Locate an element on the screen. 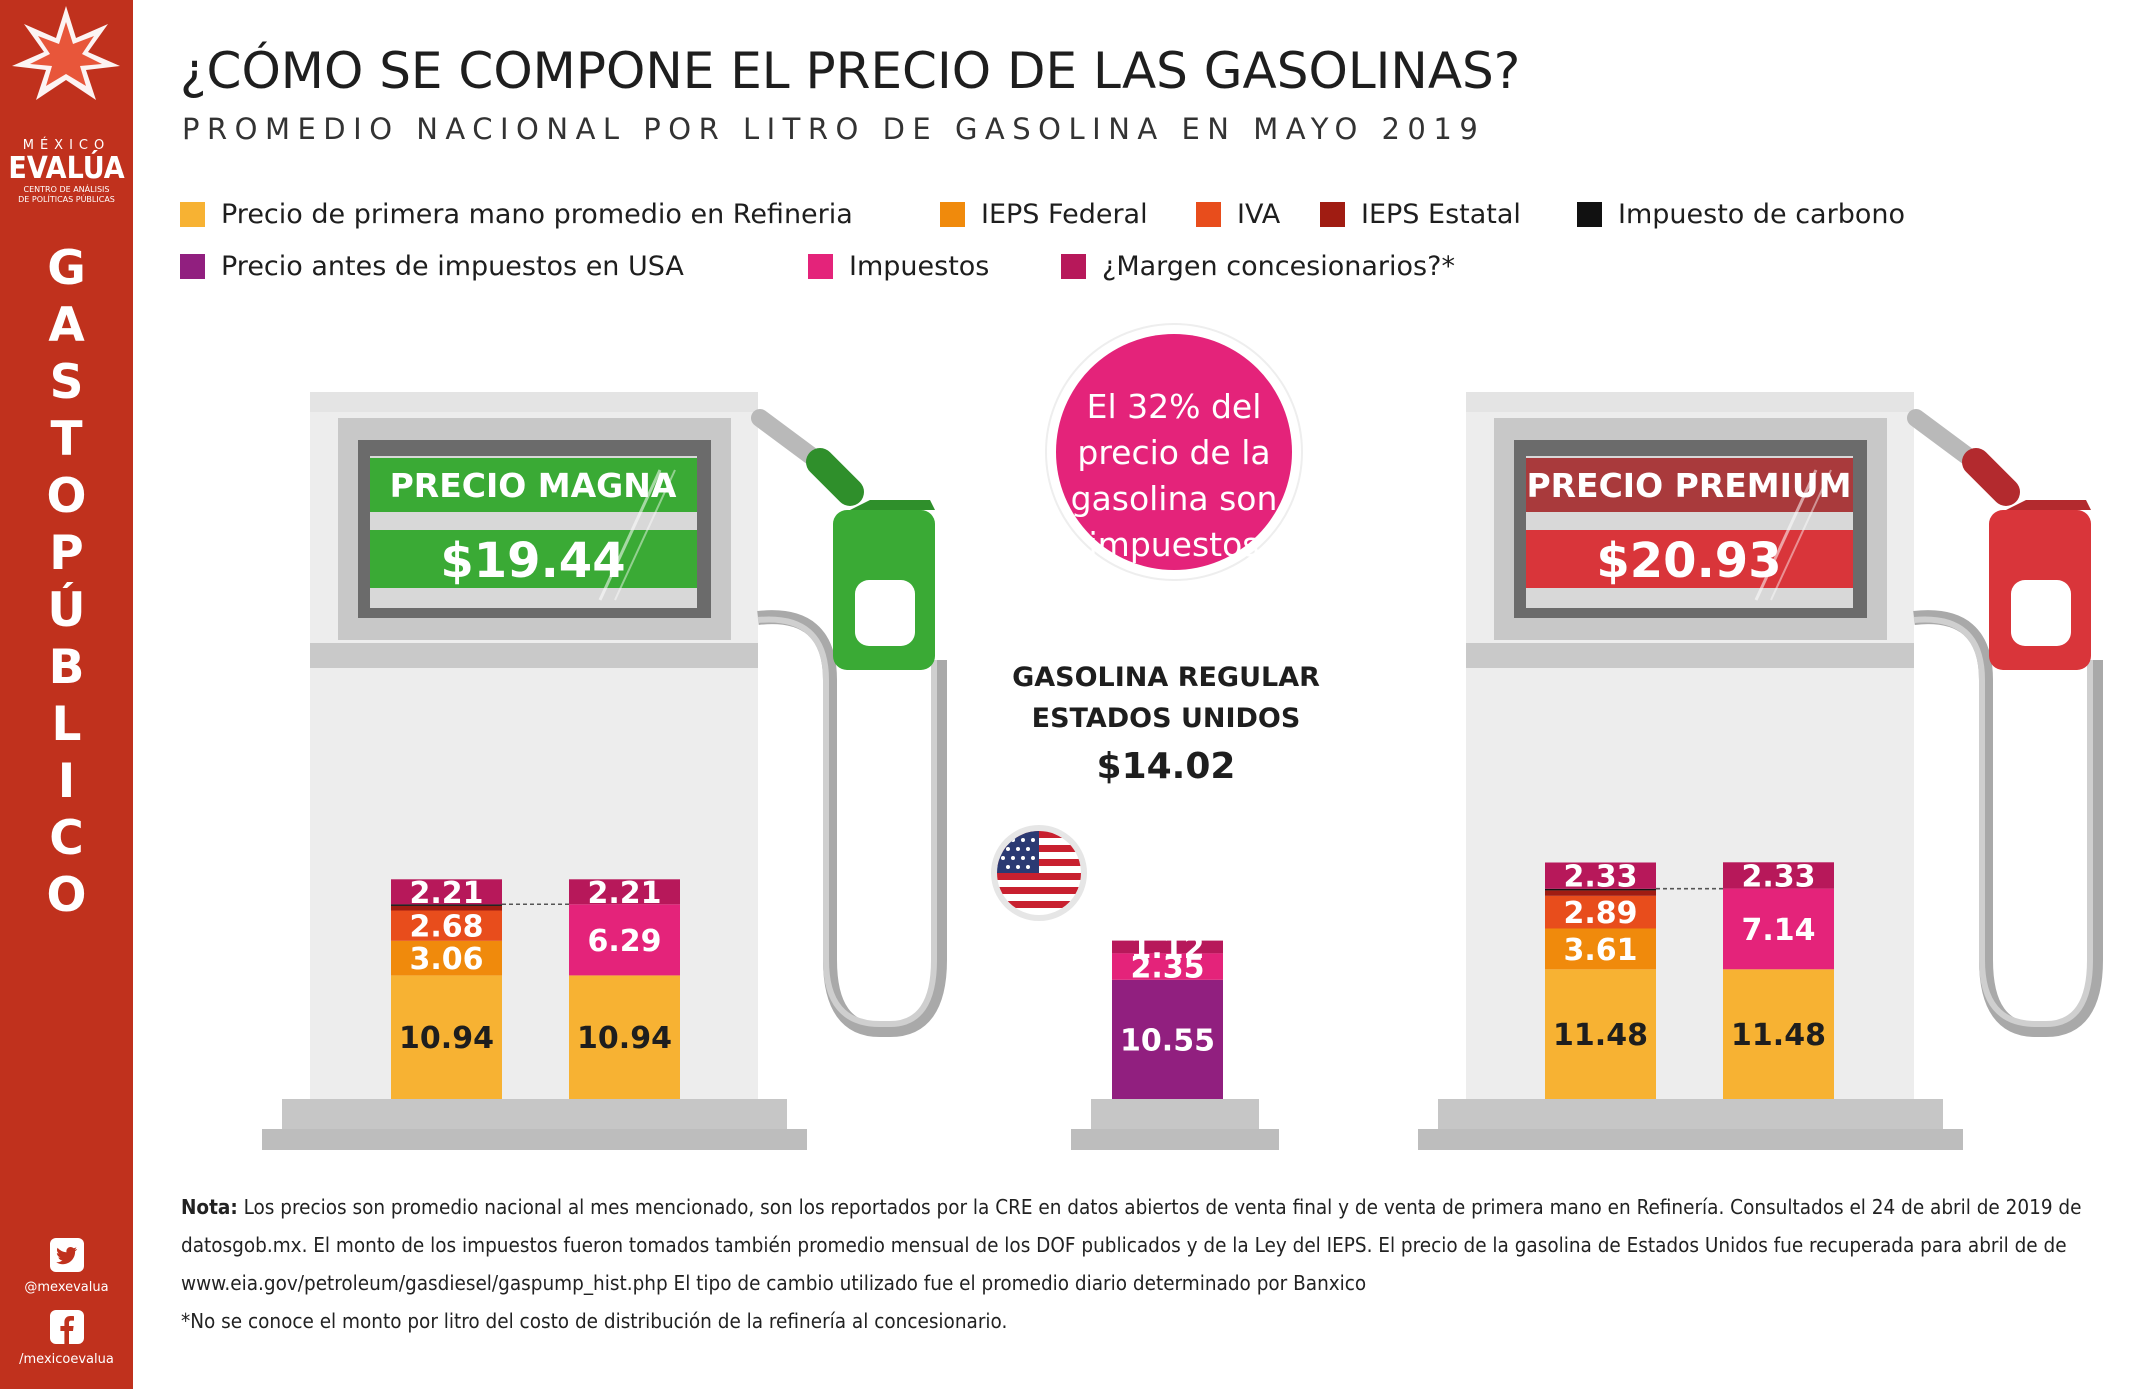  callout-line: impuestos is located at coordinates (1174, 544).